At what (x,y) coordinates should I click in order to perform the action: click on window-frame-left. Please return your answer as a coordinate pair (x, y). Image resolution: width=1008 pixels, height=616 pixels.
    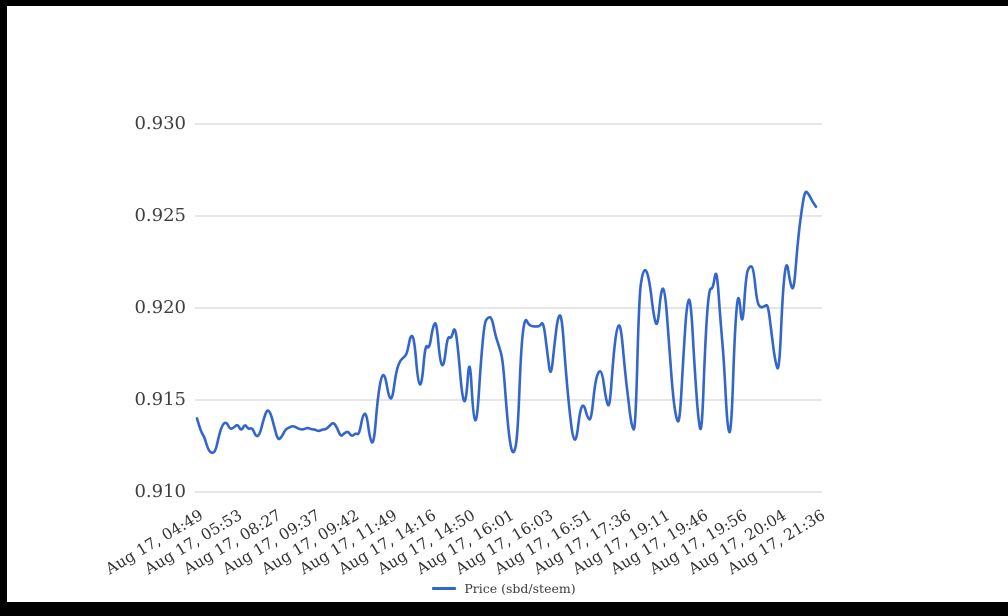
    Looking at the image, I should click on (3, 308).